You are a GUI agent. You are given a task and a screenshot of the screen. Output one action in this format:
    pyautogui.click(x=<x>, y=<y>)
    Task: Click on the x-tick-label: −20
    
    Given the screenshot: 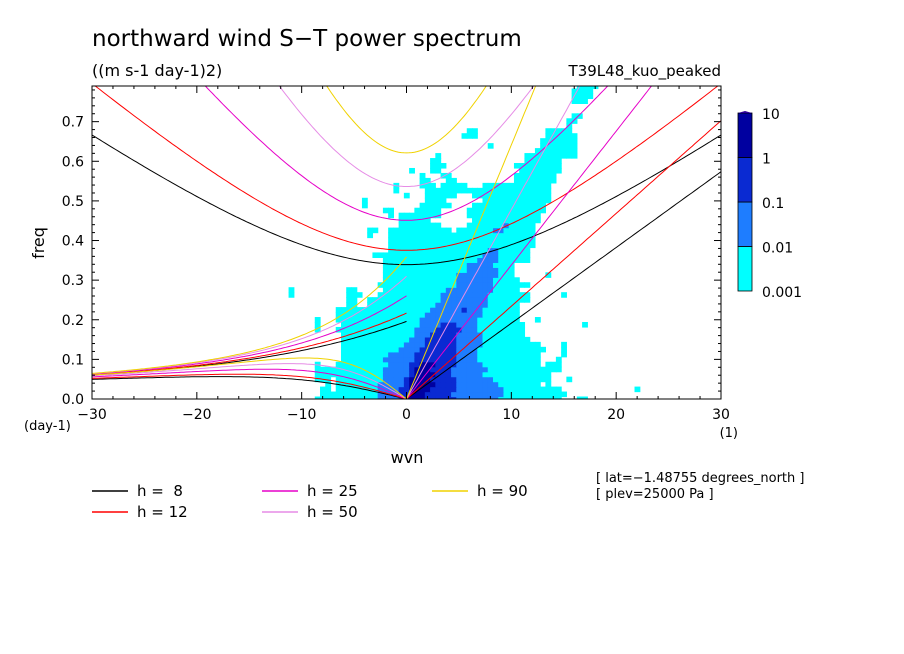 What is the action you would take?
    pyautogui.click(x=197, y=415)
    